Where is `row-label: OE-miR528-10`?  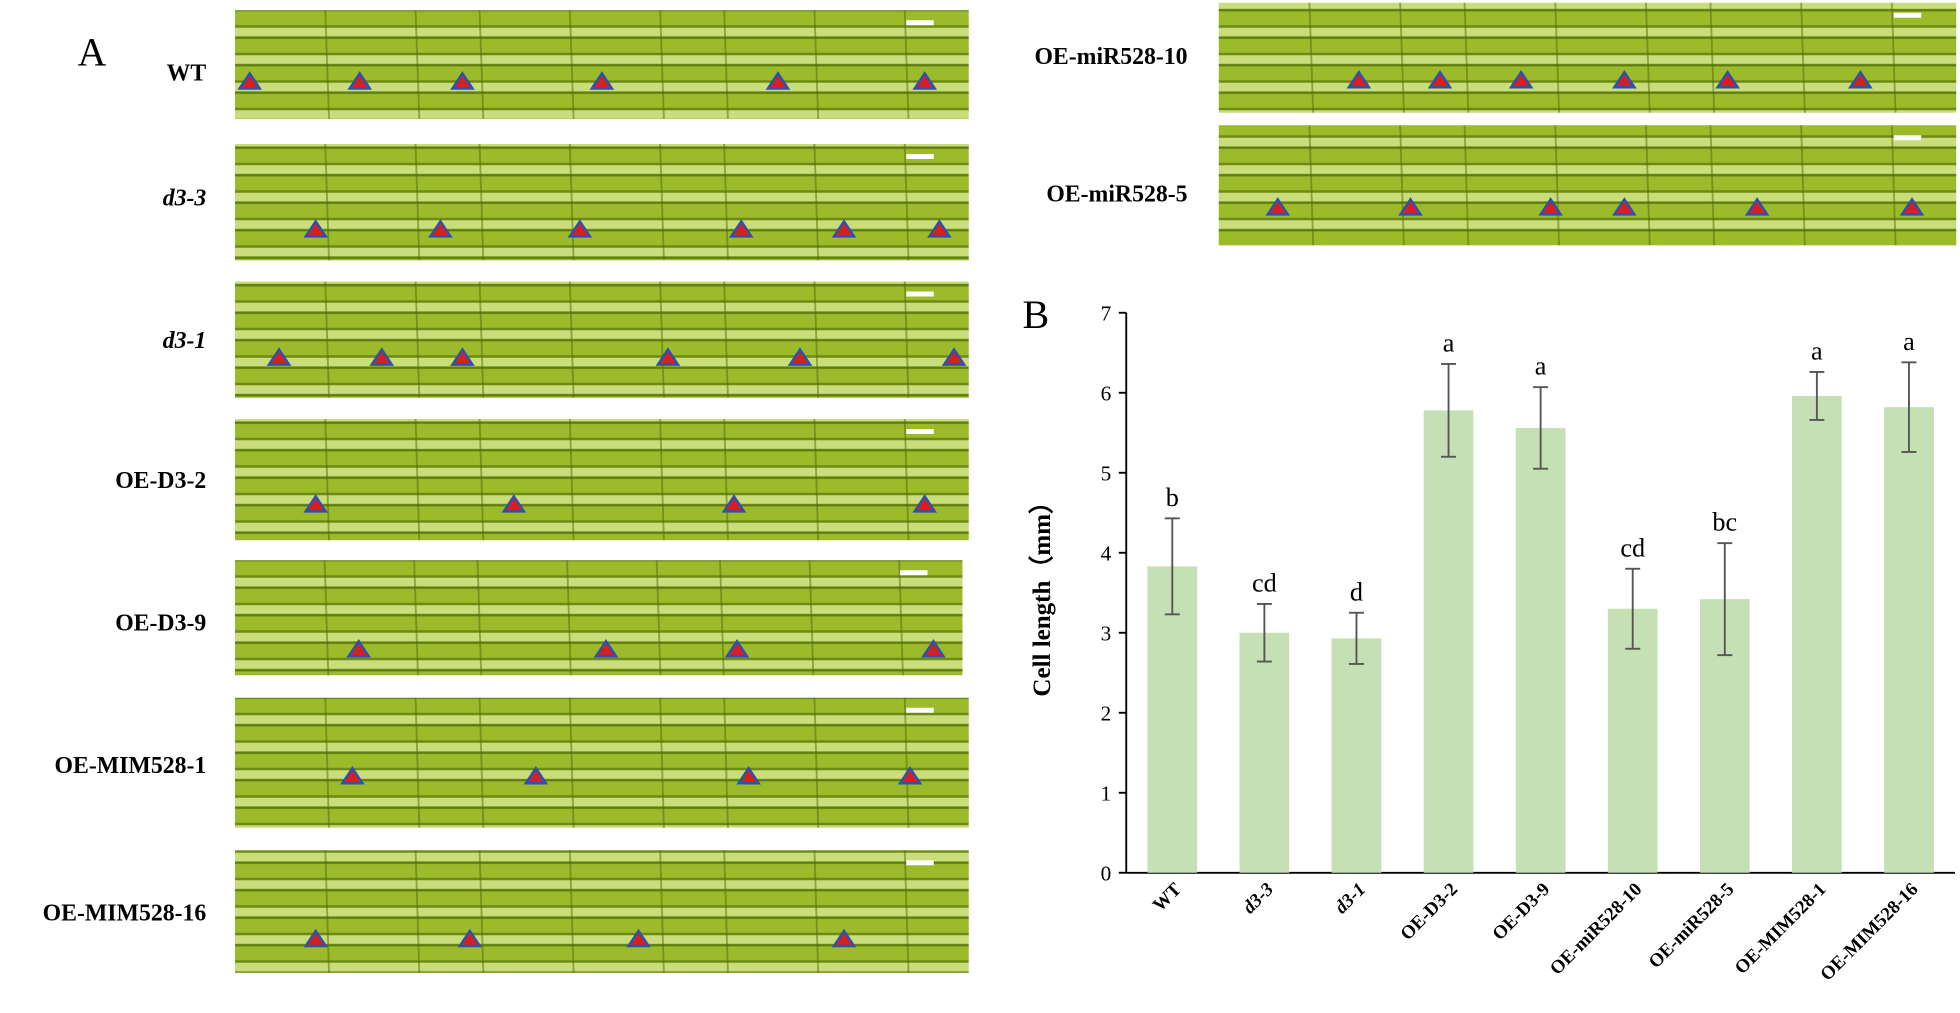 row-label: OE-miR528-10 is located at coordinates (1110, 57).